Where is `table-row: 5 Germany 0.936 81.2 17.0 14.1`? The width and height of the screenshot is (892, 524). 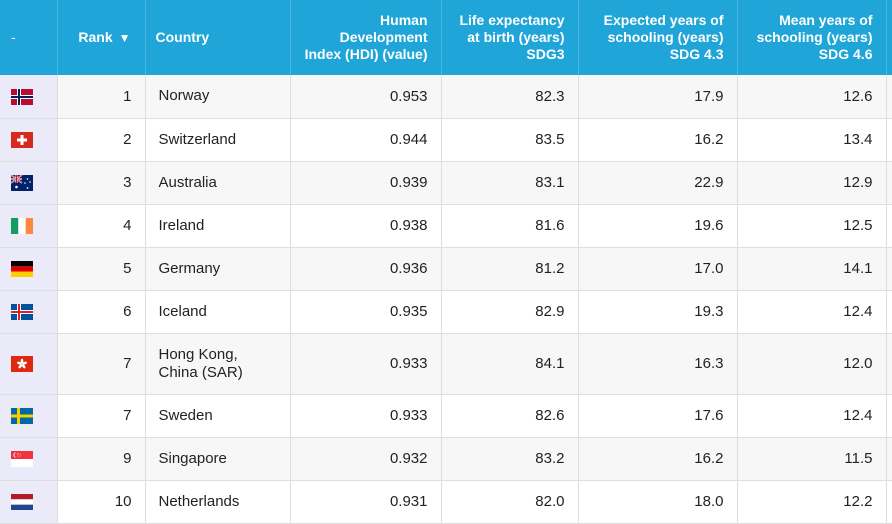 table-row: 5 Germany 0.936 81.2 17.0 14.1 is located at coordinates (446, 269).